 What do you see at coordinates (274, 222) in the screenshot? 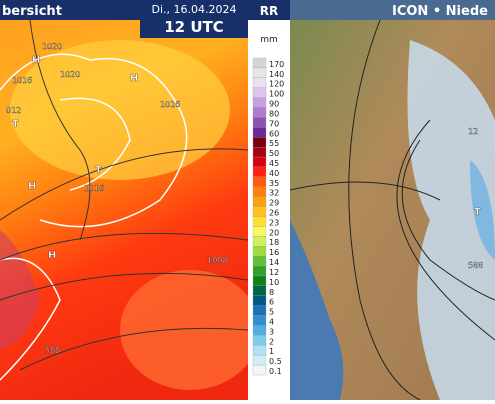
I see `legend-label: 23` at bounding box center [274, 222].